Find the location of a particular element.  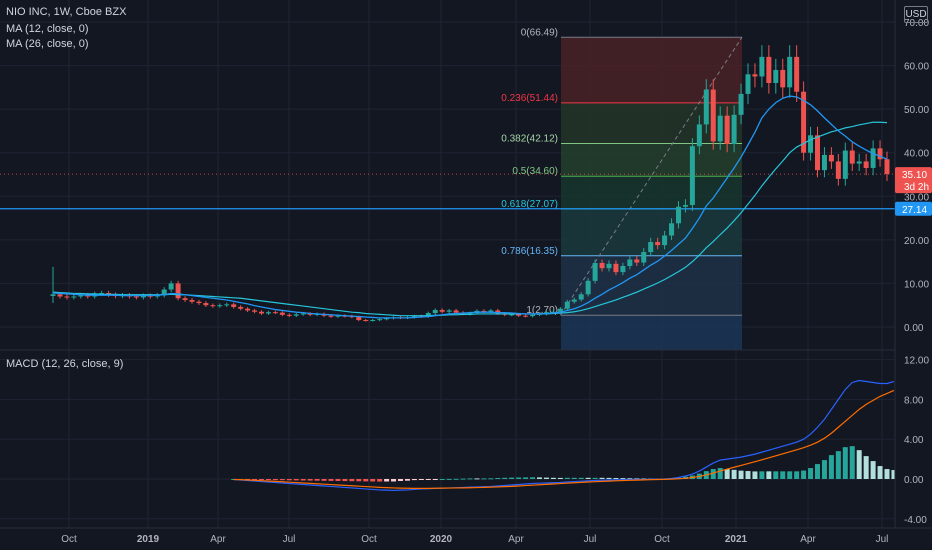

symbol-title: NIO INC, 1W, Cboe BZX is located at coordinates (66, 12).